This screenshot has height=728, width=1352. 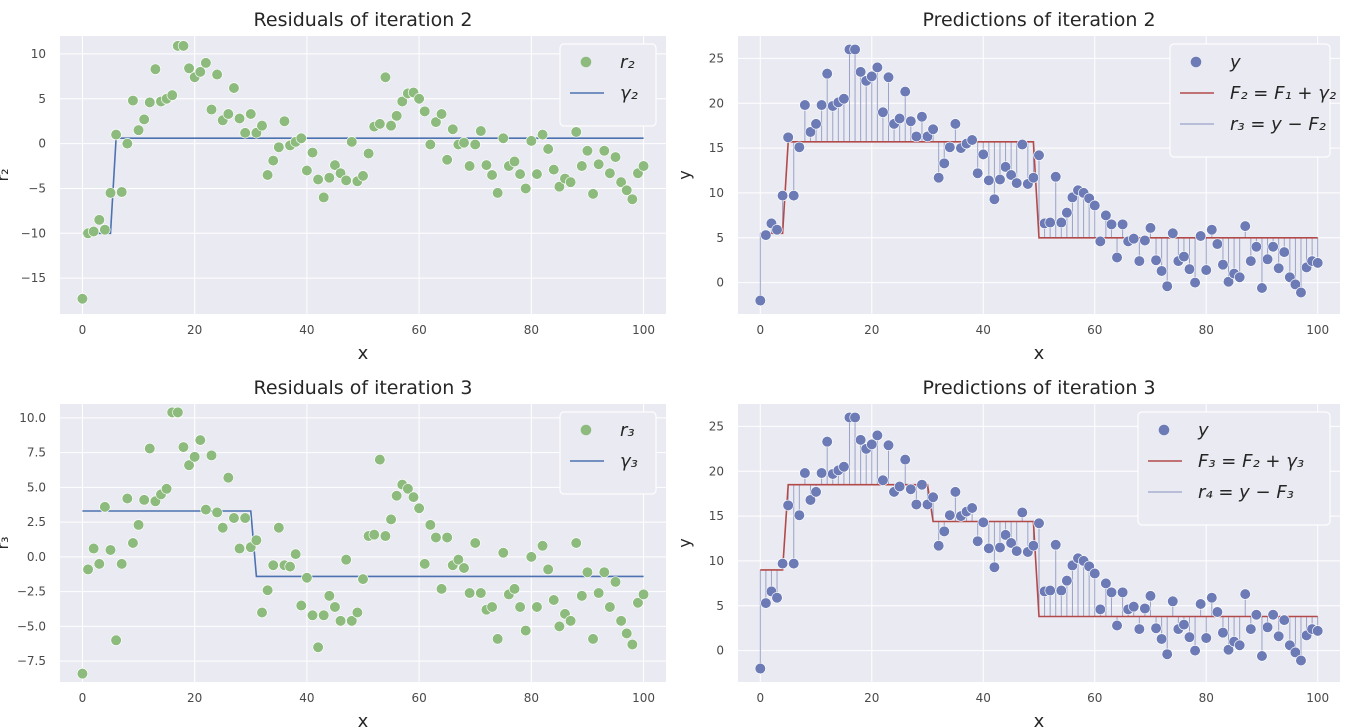 I want to click on y-tick-label: 0.0, so click(x=36, y=557).